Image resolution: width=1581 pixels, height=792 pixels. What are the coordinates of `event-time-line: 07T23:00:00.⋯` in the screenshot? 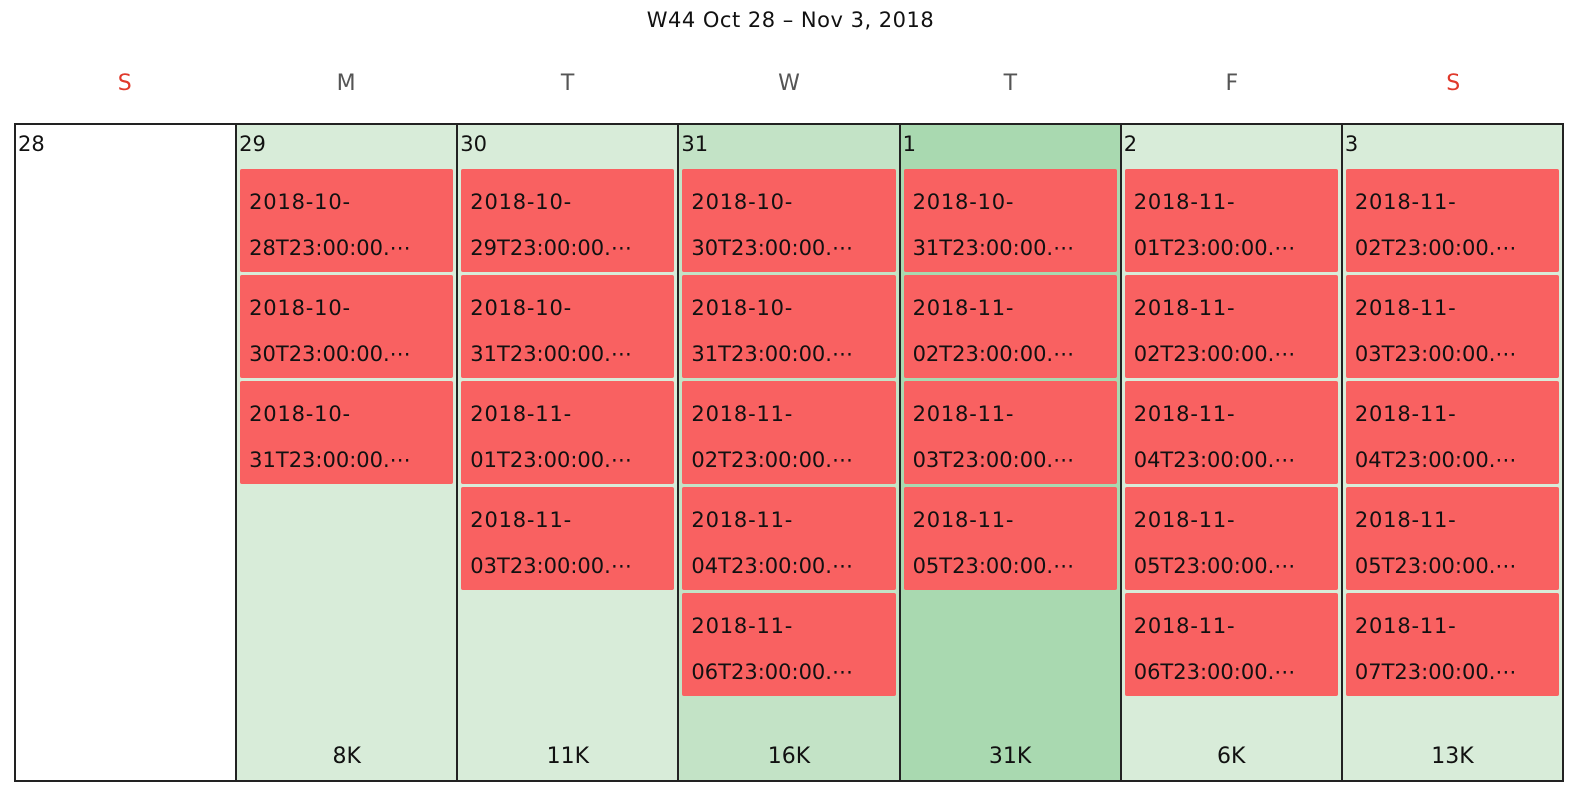 It's located at (1435, 672).